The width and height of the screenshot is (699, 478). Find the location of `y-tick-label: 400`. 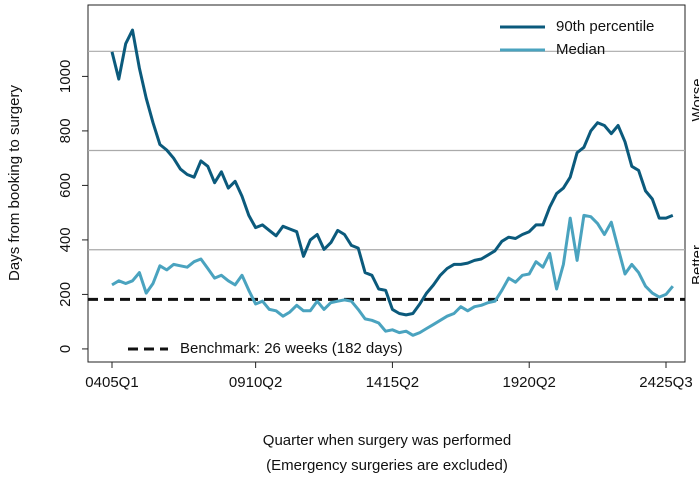

y-tick-label: 400 is located at coordinates (65, 239).